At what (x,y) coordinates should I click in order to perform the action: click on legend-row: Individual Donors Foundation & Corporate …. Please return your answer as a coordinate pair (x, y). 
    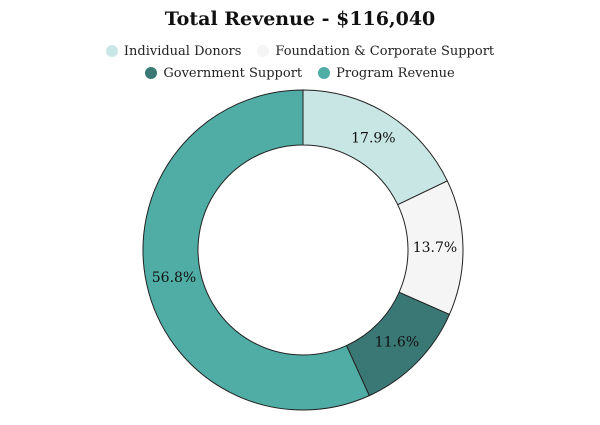
    Looking at the image, I should click on (300, 51).